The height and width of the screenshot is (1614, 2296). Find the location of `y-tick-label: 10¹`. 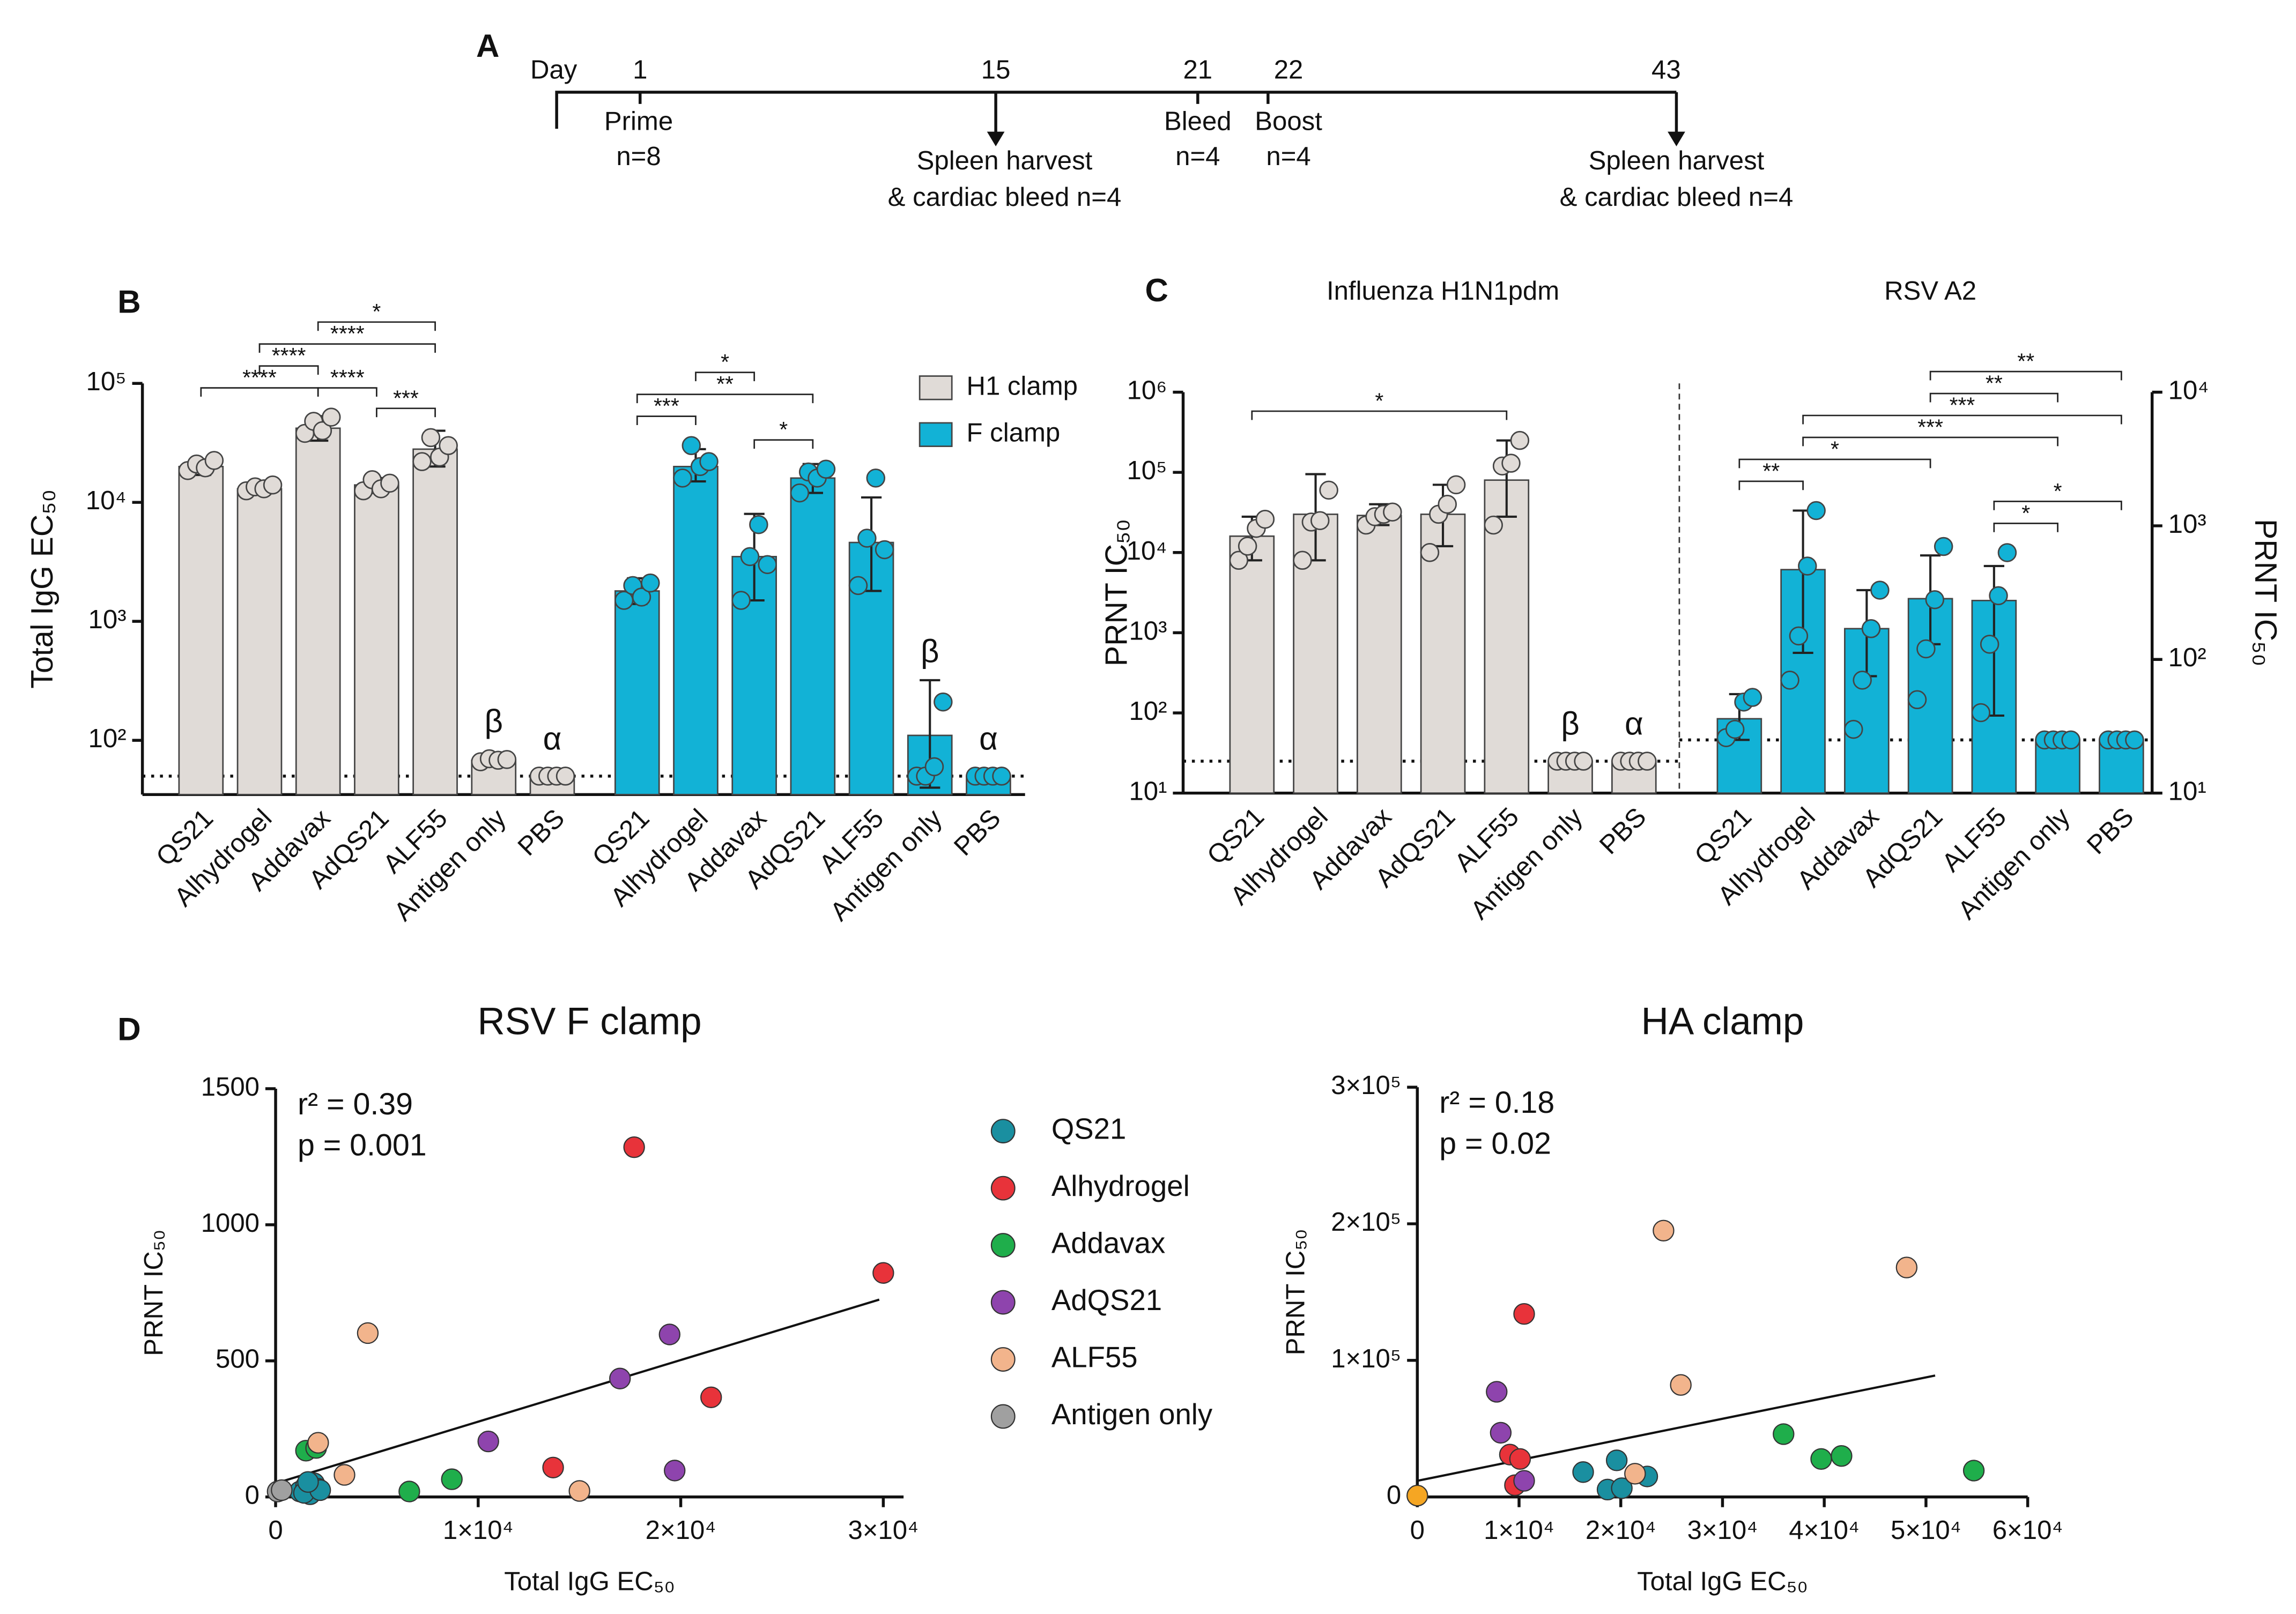

y-tick-label: 10¹ is located at coordinates (1148, 791).